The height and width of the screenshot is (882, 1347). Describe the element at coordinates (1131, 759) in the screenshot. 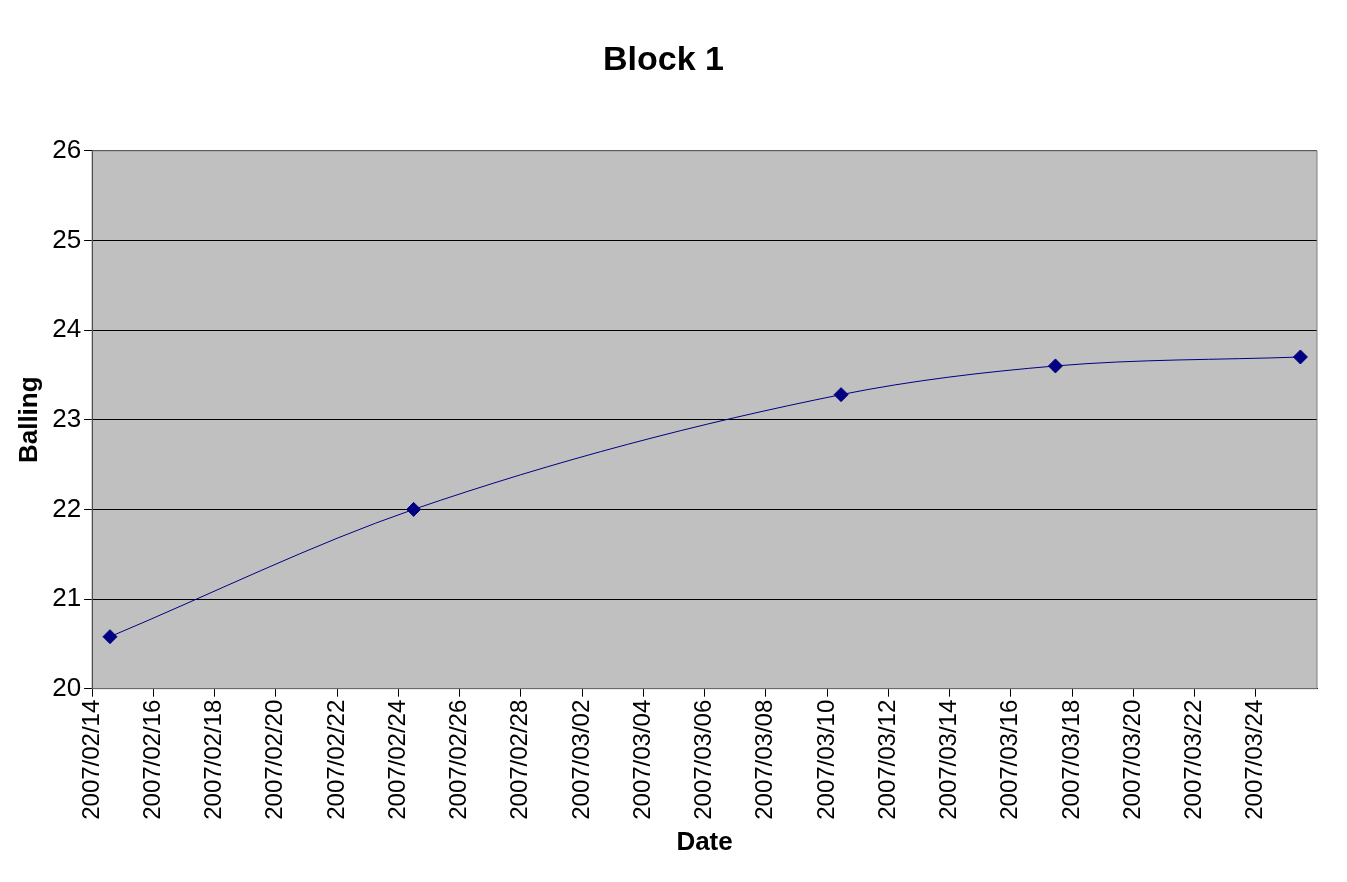

I see `x-tick-label: 2007/03/20` at that location.